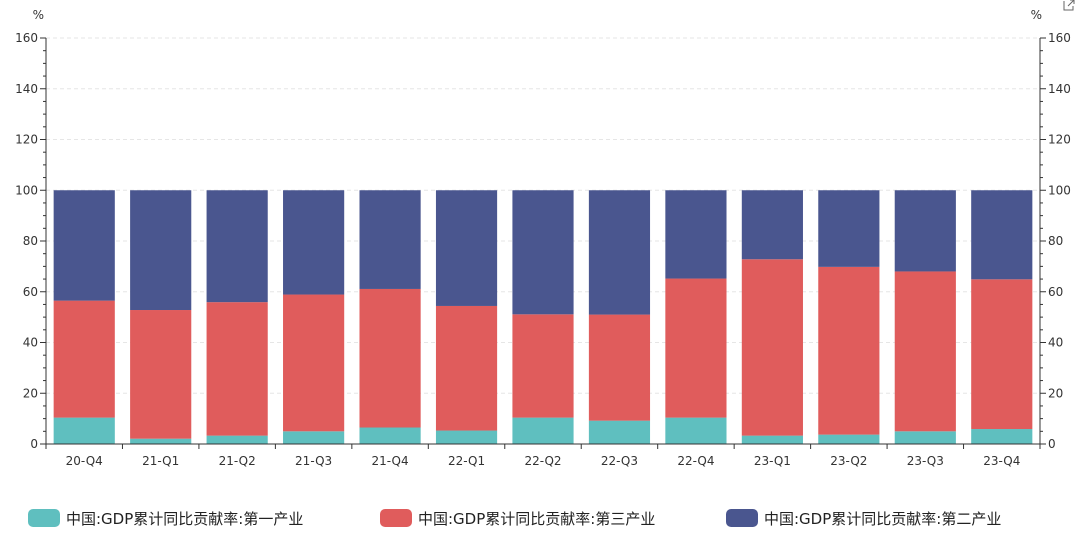 This screenshot has width=1080, height=541. What do you see at coordinates (390, 461) in the screenshot?
I see `x-tick-label-21-Q4: 21-Q4` at bounding box center [390, 461].